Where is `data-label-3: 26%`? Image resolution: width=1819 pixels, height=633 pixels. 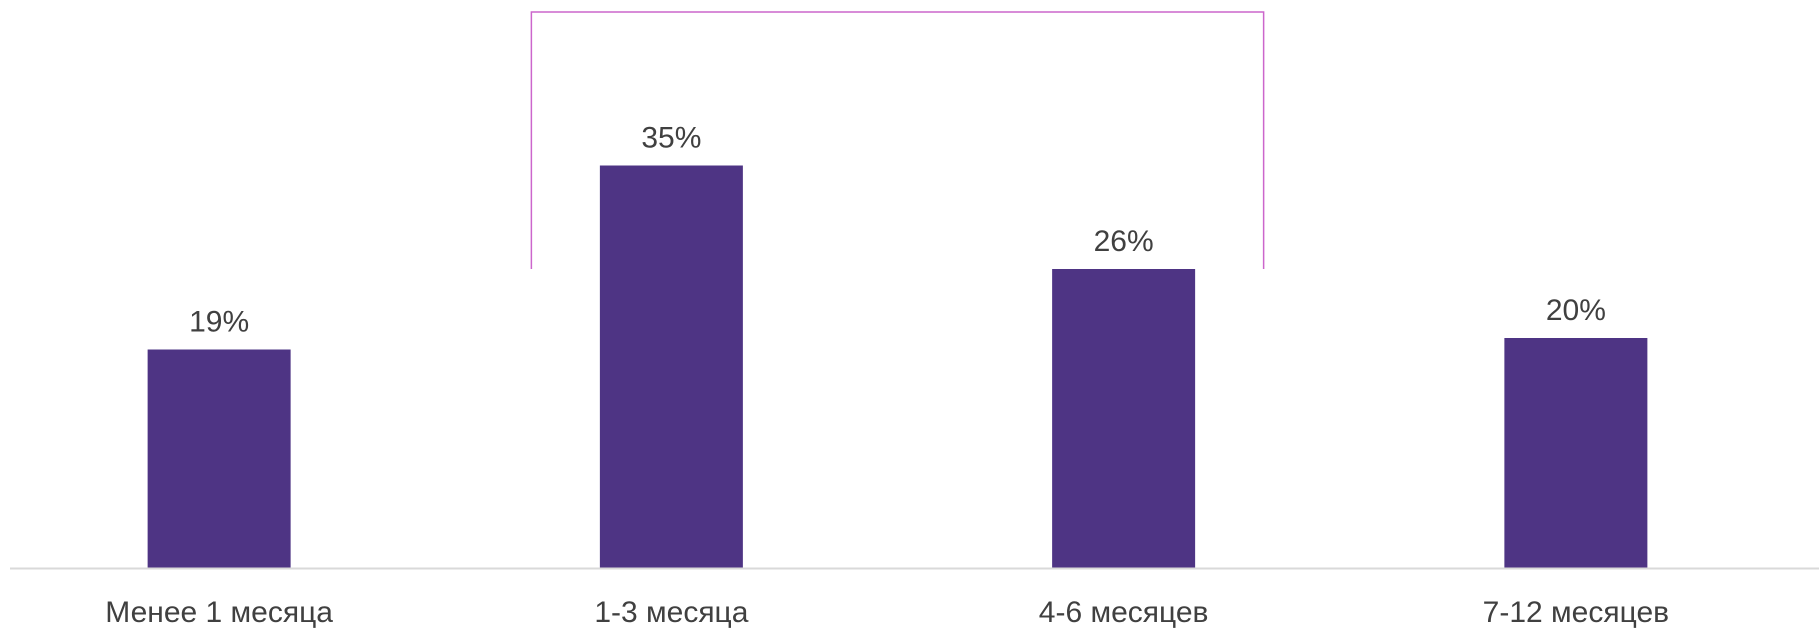 data-label-3: 26% is located at coordinates (1124, 241).